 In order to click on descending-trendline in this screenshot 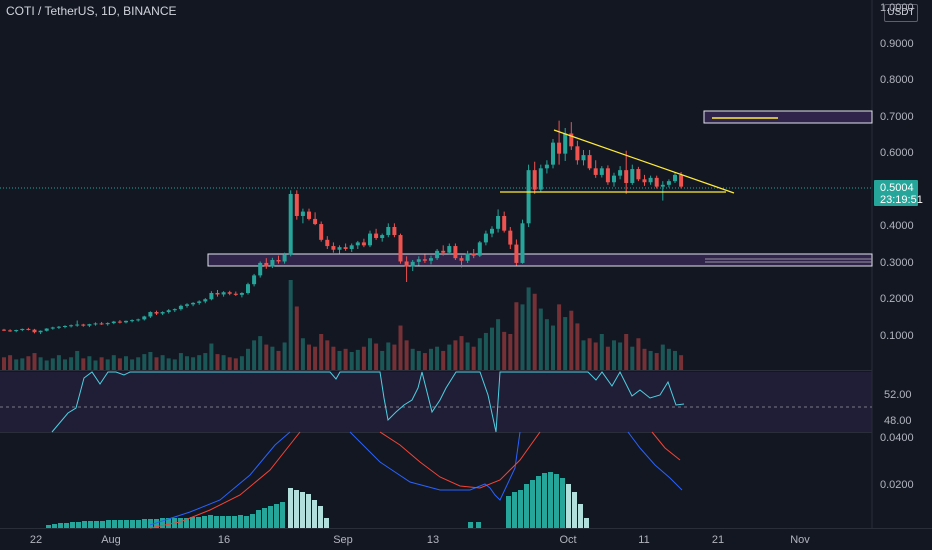, I will do `click(644, 161)`.